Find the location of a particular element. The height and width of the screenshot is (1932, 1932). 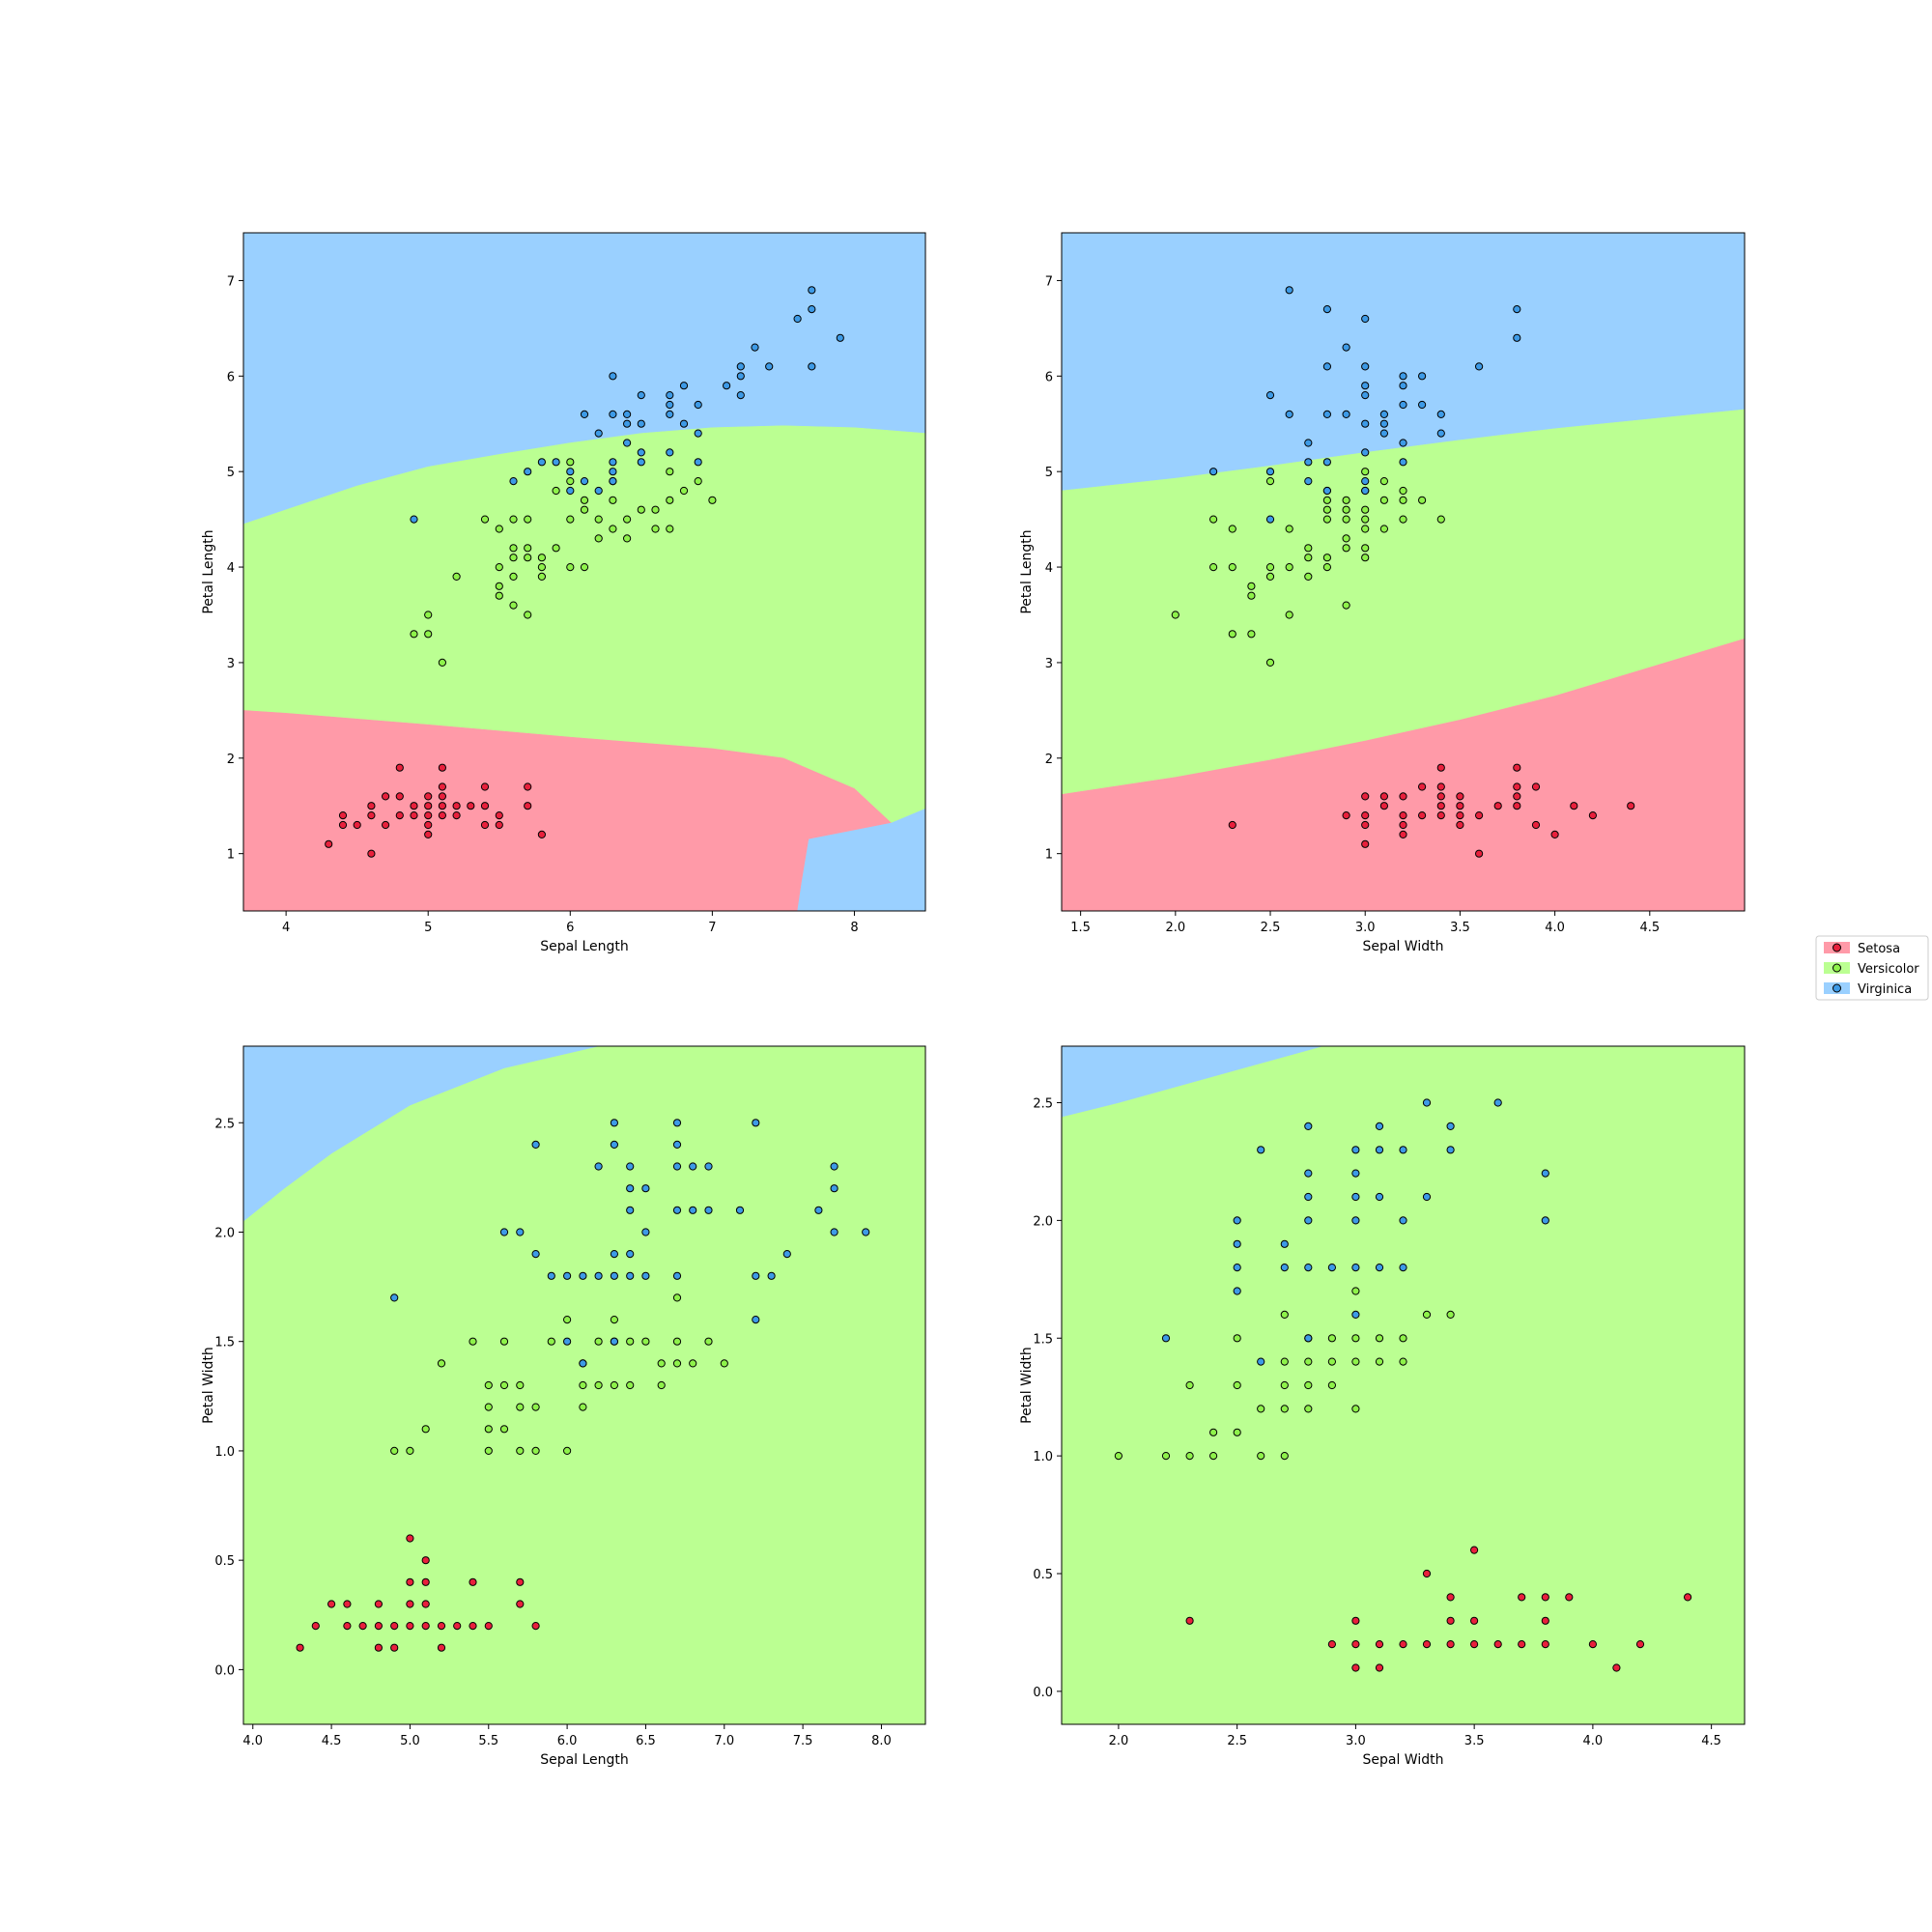

x-tick-label: 6 is located at coordinates (570, 928).